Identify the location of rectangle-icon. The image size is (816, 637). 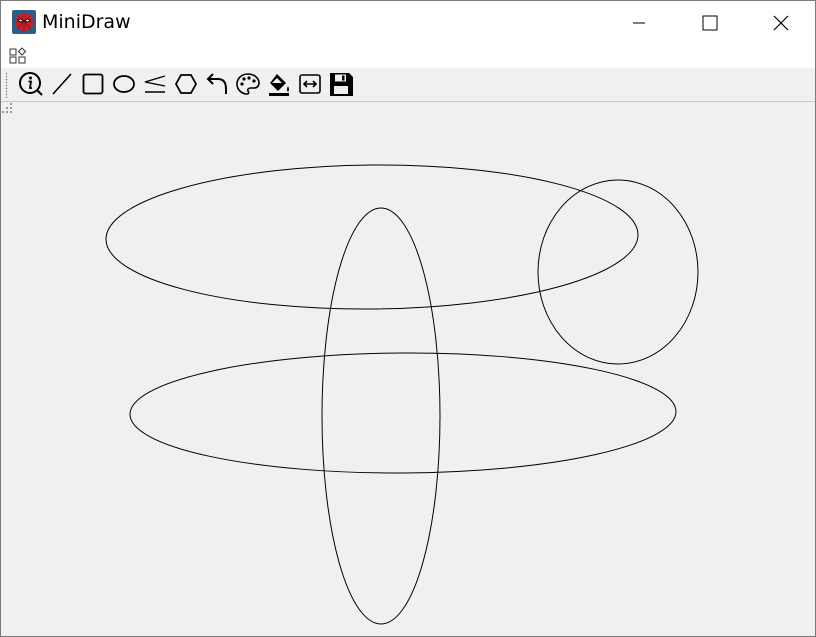
(93, 84).